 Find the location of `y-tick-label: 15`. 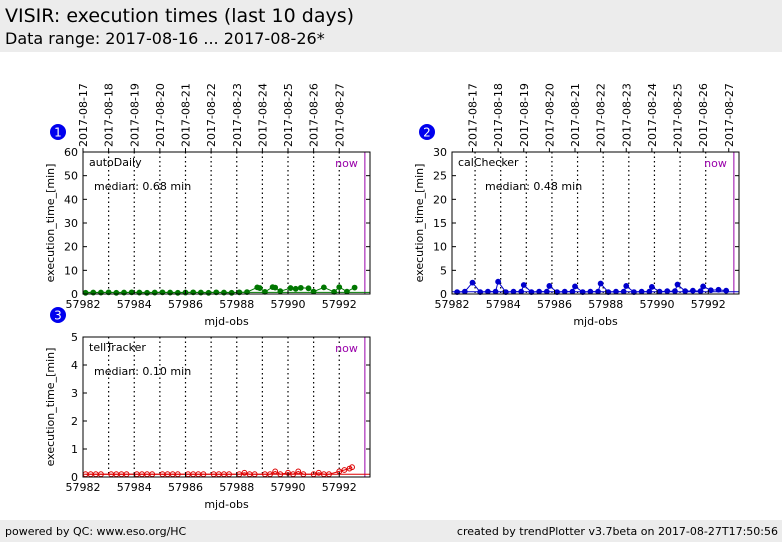

y-tick-label: 15 is located at coordinates (440, 223).